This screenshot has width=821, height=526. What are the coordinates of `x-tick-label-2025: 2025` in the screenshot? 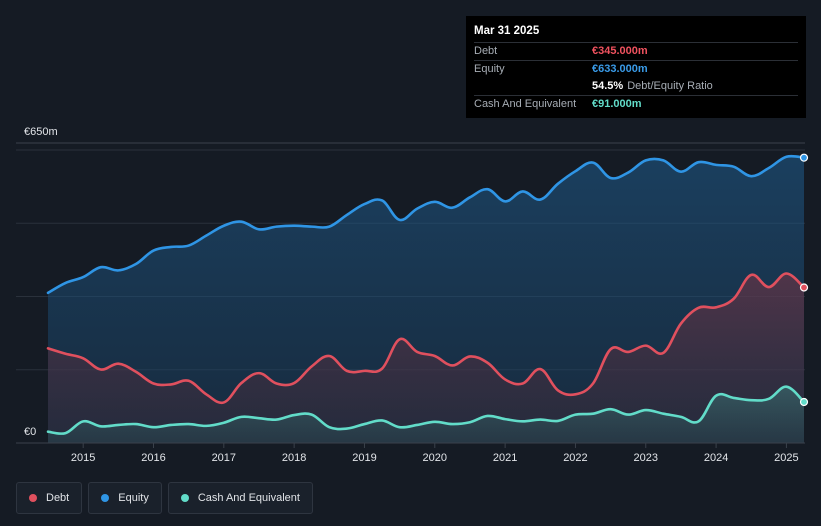 It's located at (786, 458).